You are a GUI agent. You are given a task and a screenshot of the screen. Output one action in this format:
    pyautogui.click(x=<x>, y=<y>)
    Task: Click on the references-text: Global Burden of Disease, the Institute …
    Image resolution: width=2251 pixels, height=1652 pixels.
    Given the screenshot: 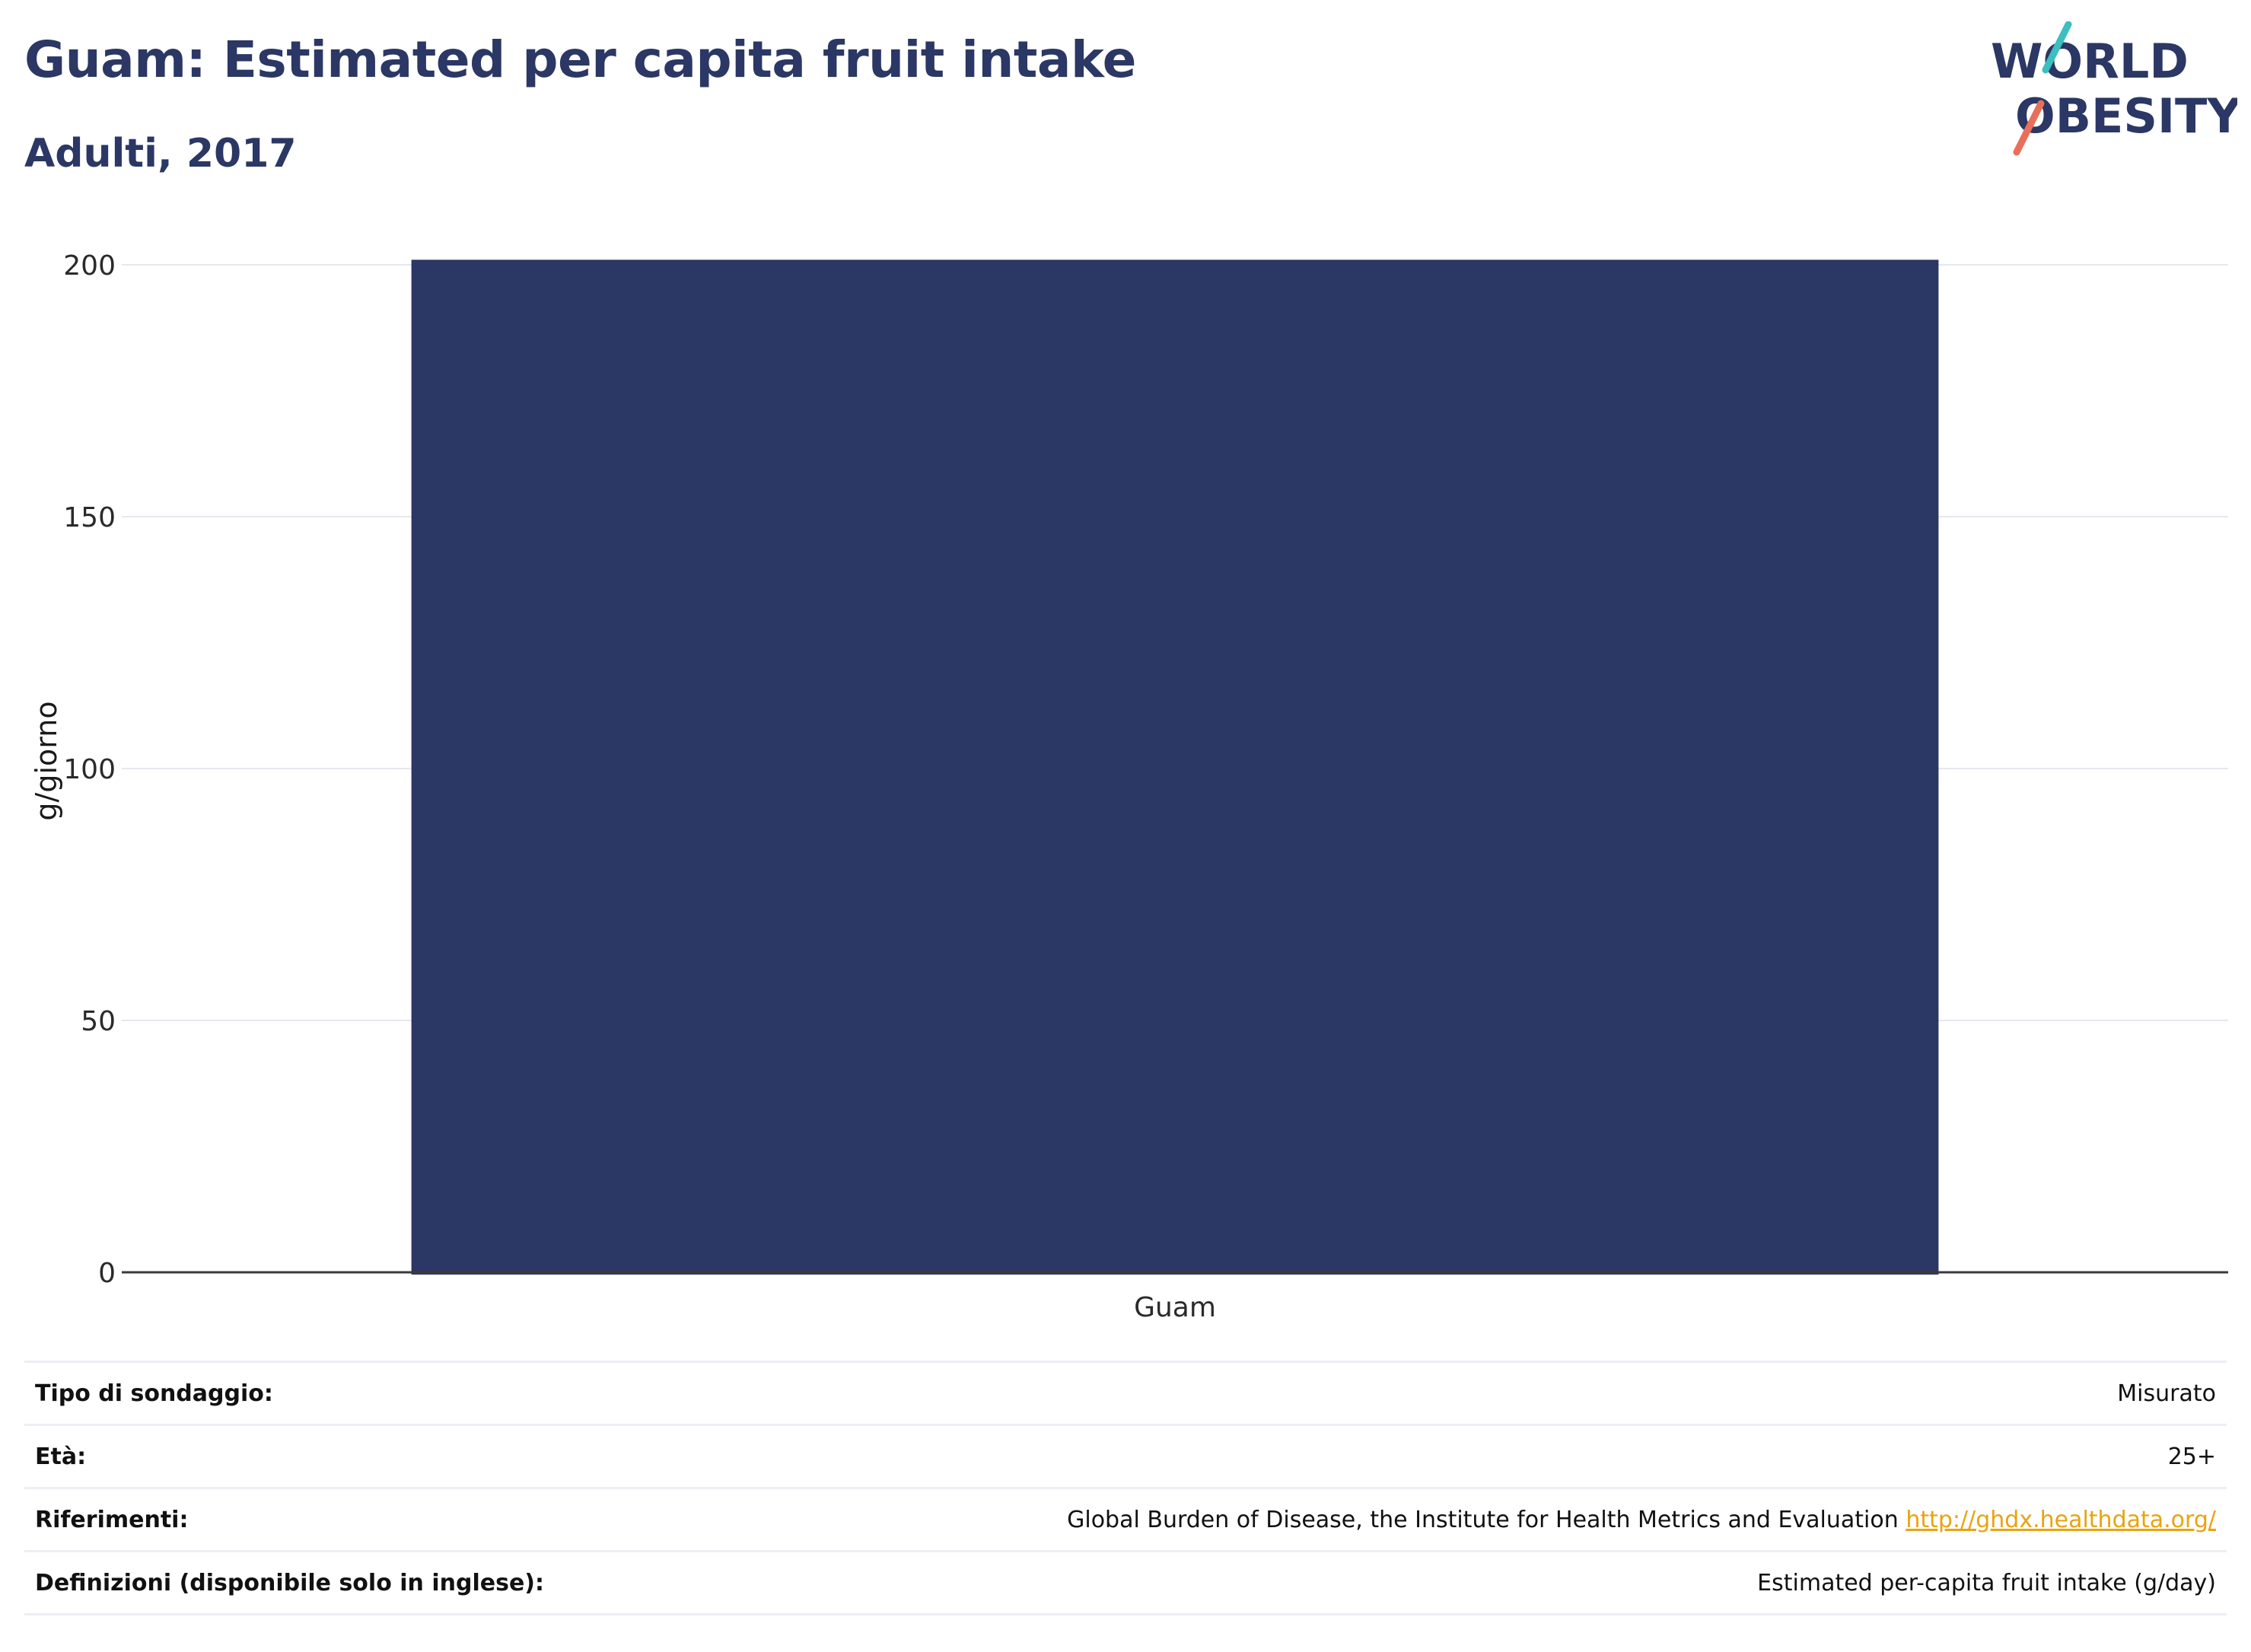 What is the action you would take?
    pyautogui.click(x=1483, y=1519)
    